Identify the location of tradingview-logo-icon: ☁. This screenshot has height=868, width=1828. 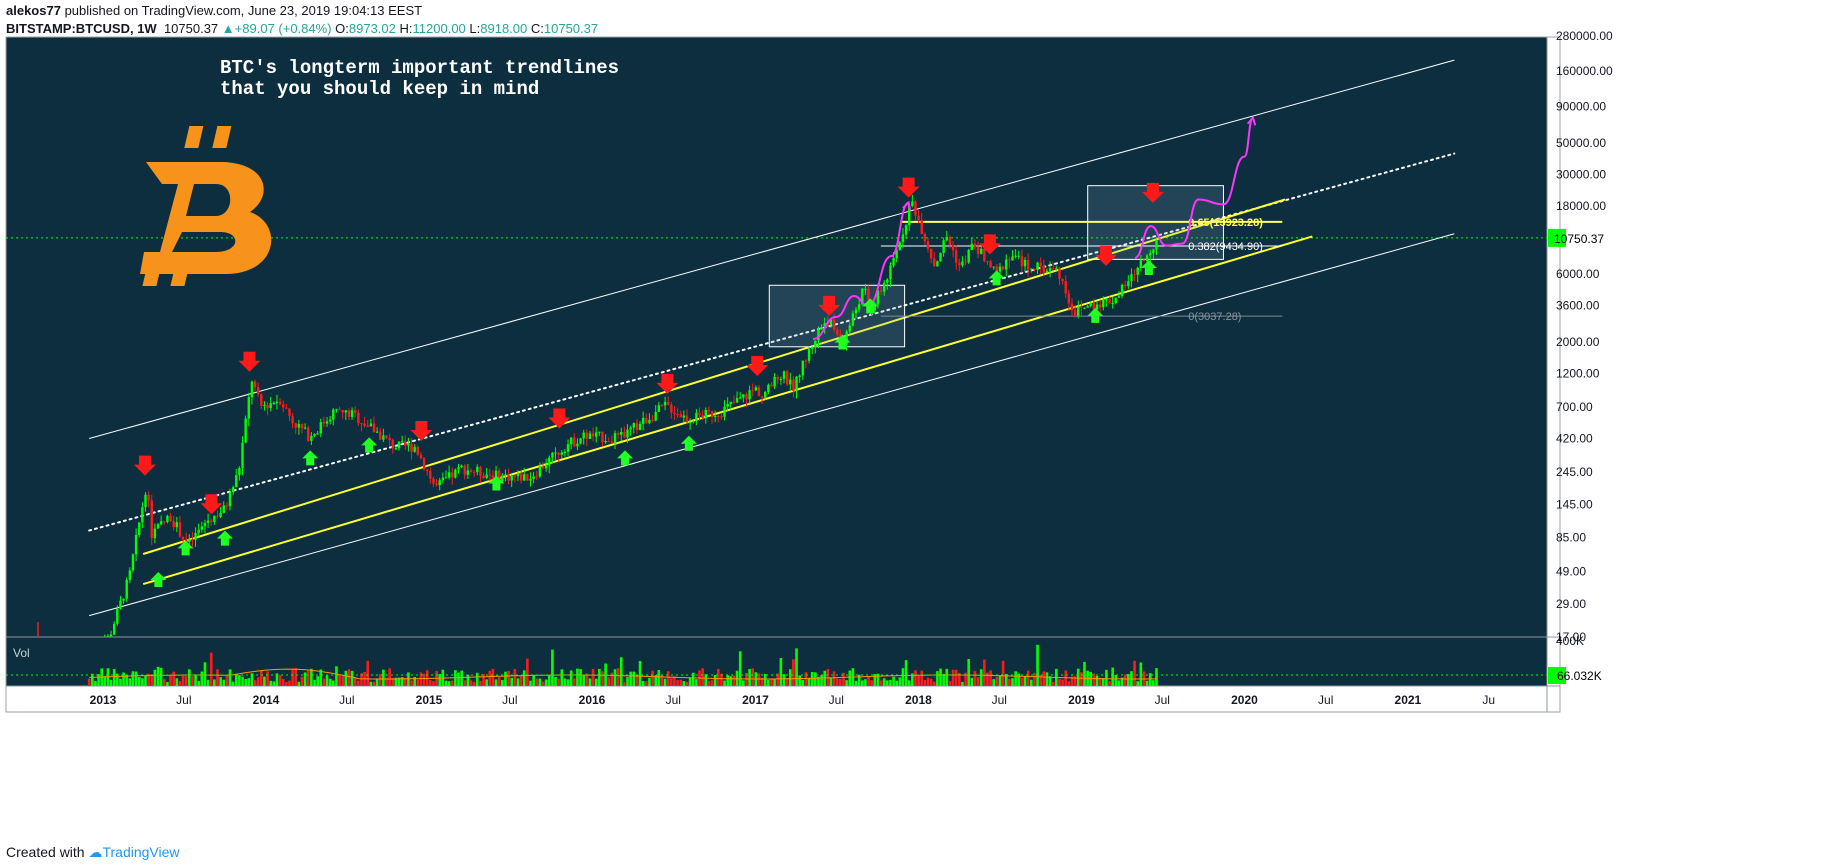
(95, 852).